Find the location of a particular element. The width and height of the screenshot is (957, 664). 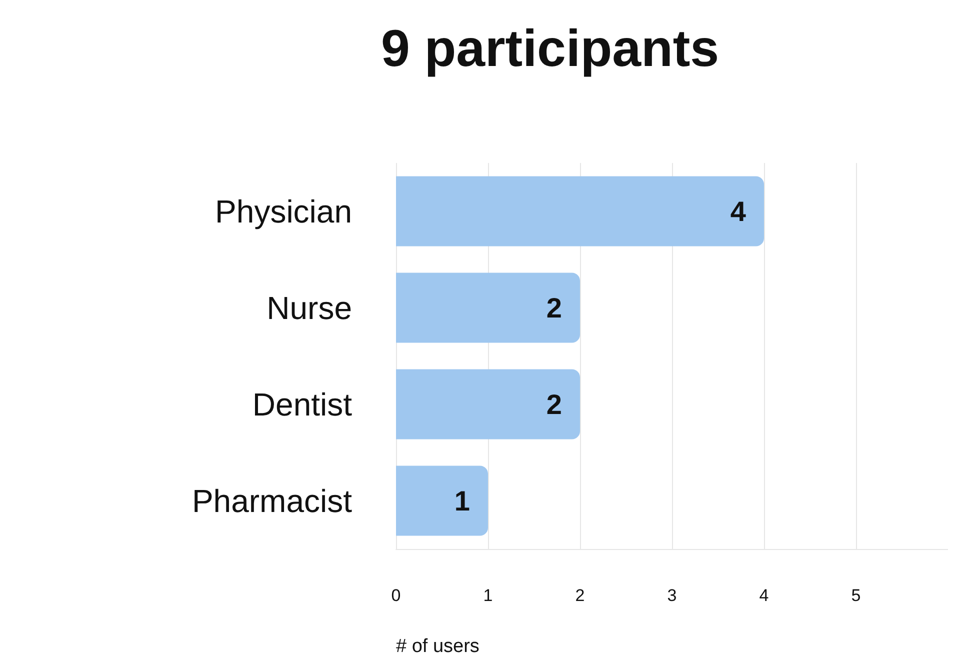

chart-title: 9 participants is located at coordinates (550, 49).